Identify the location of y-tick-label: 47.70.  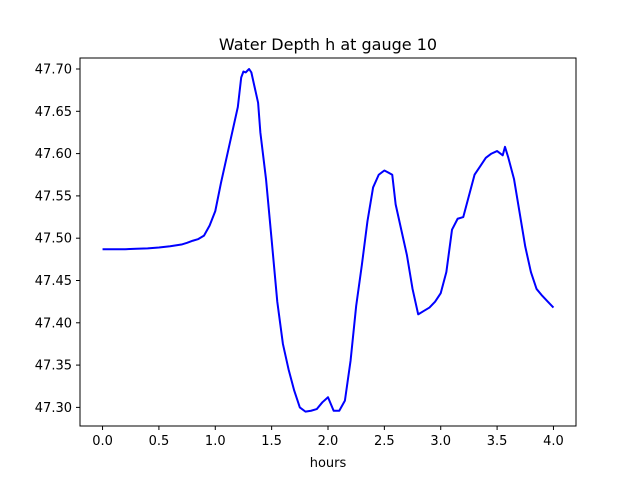
(53, 69).